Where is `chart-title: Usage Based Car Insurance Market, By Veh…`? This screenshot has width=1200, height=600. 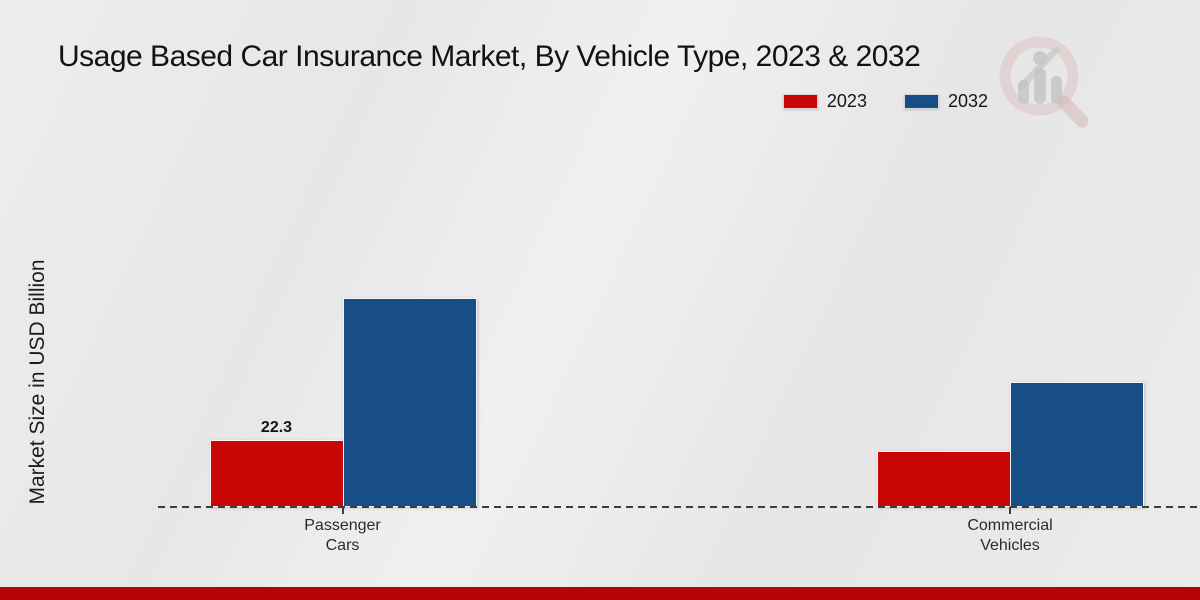 chart-title: Usage Based Car Insurance Market, By Veh… is located at coordinates (489, 56).